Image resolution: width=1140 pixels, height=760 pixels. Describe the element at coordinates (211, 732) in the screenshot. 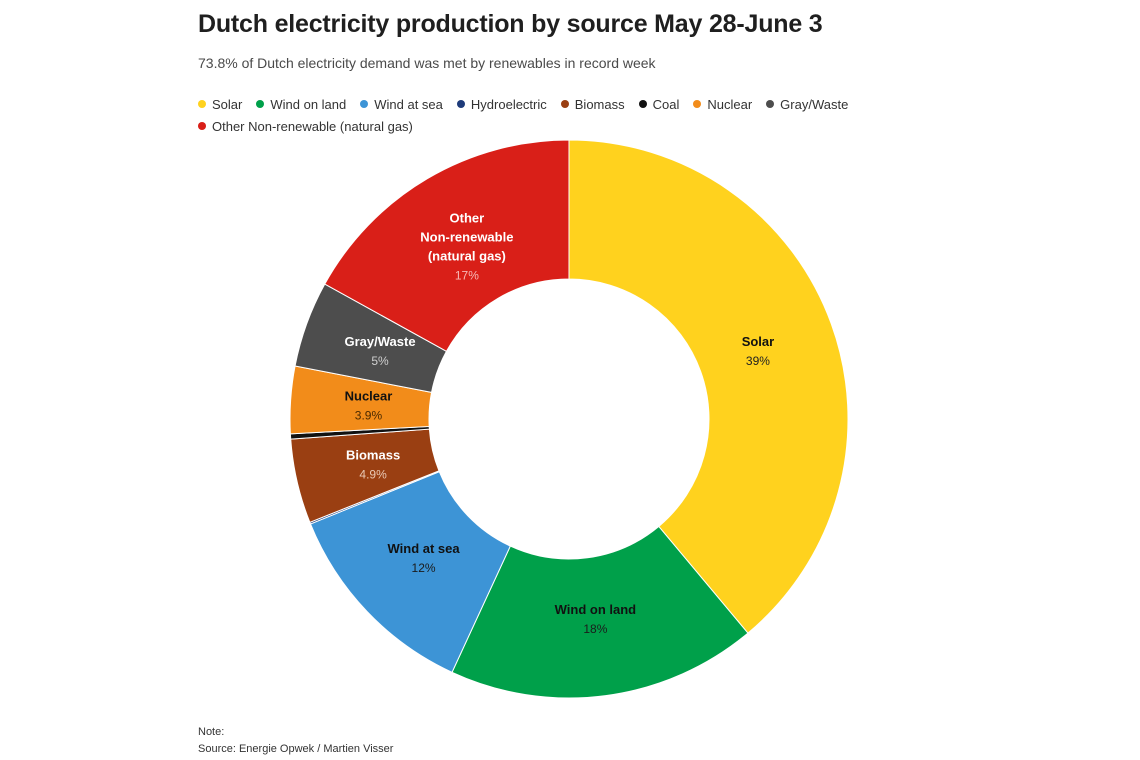

I see `note-label: Note:` at that location.